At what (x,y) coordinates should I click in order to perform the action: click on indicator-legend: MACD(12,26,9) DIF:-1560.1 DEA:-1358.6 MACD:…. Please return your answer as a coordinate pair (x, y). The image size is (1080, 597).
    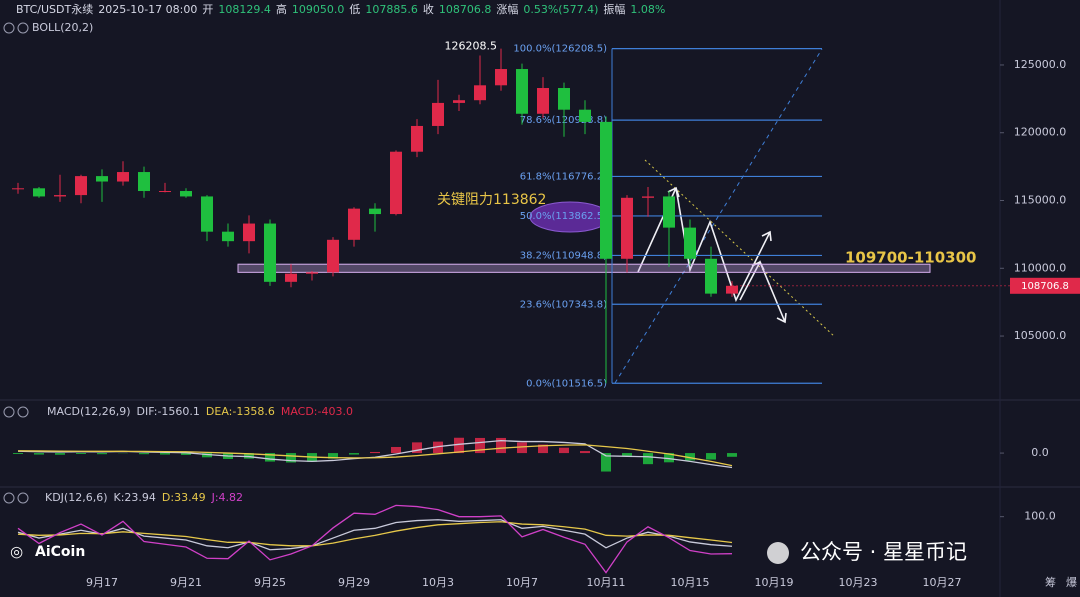
    Looking at the image, I should click on (200, 411).